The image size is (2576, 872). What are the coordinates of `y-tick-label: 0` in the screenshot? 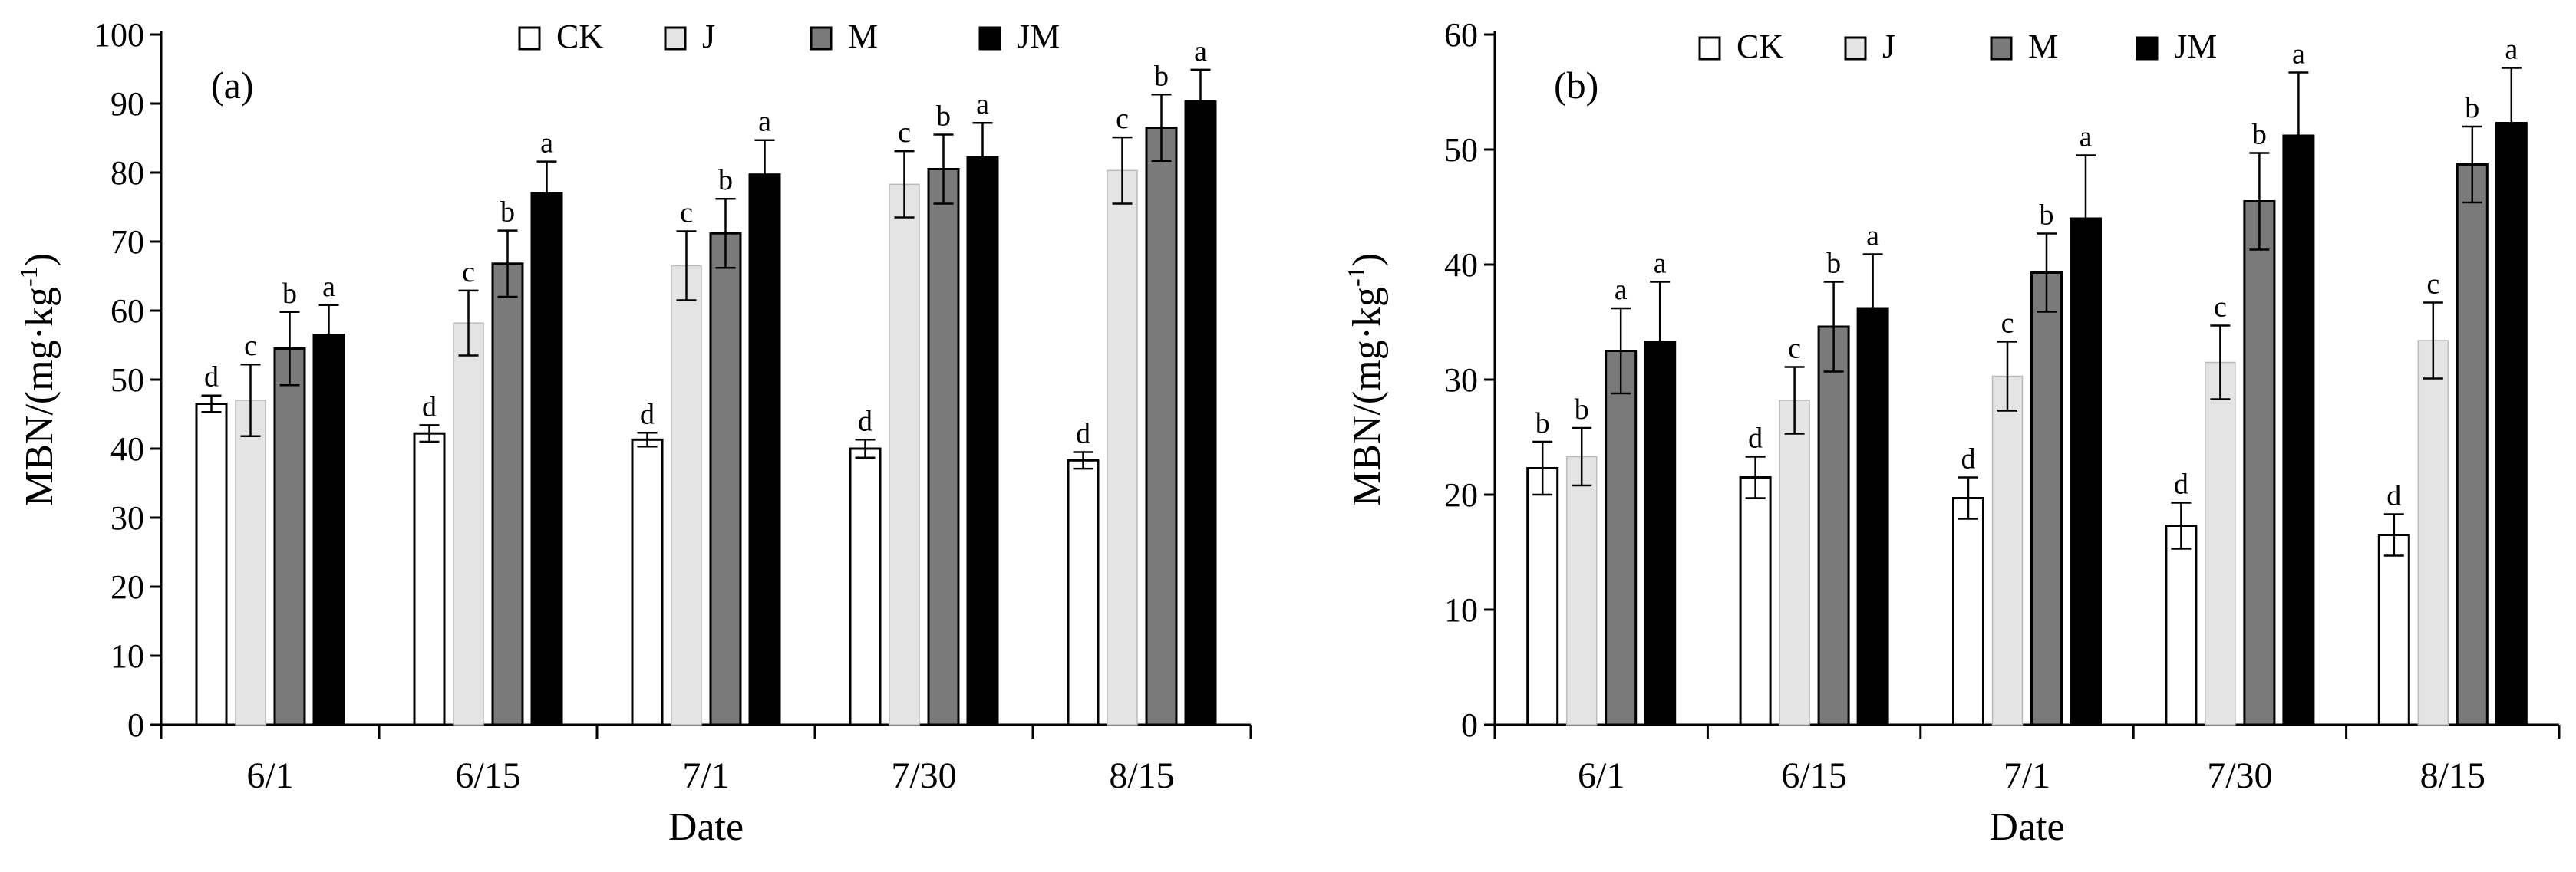 It's located at (1469, 725).